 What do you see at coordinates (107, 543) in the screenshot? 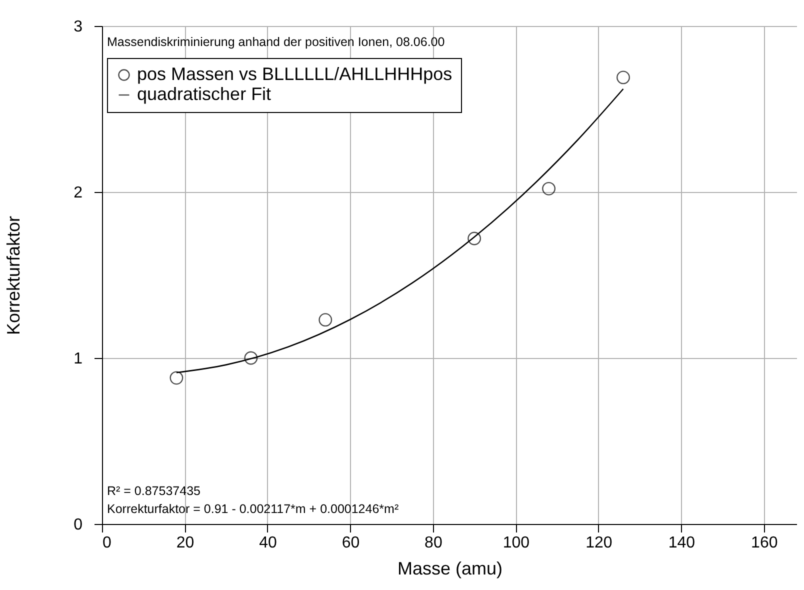
I see `x-tick-label: 0` at bounding box center [107, 543].